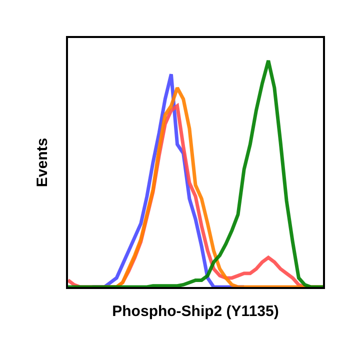 The image size is (345, 345). Describe the element at coordinates (42, 163) in the screenshot. I see `y-axis-title: Events` at that location.